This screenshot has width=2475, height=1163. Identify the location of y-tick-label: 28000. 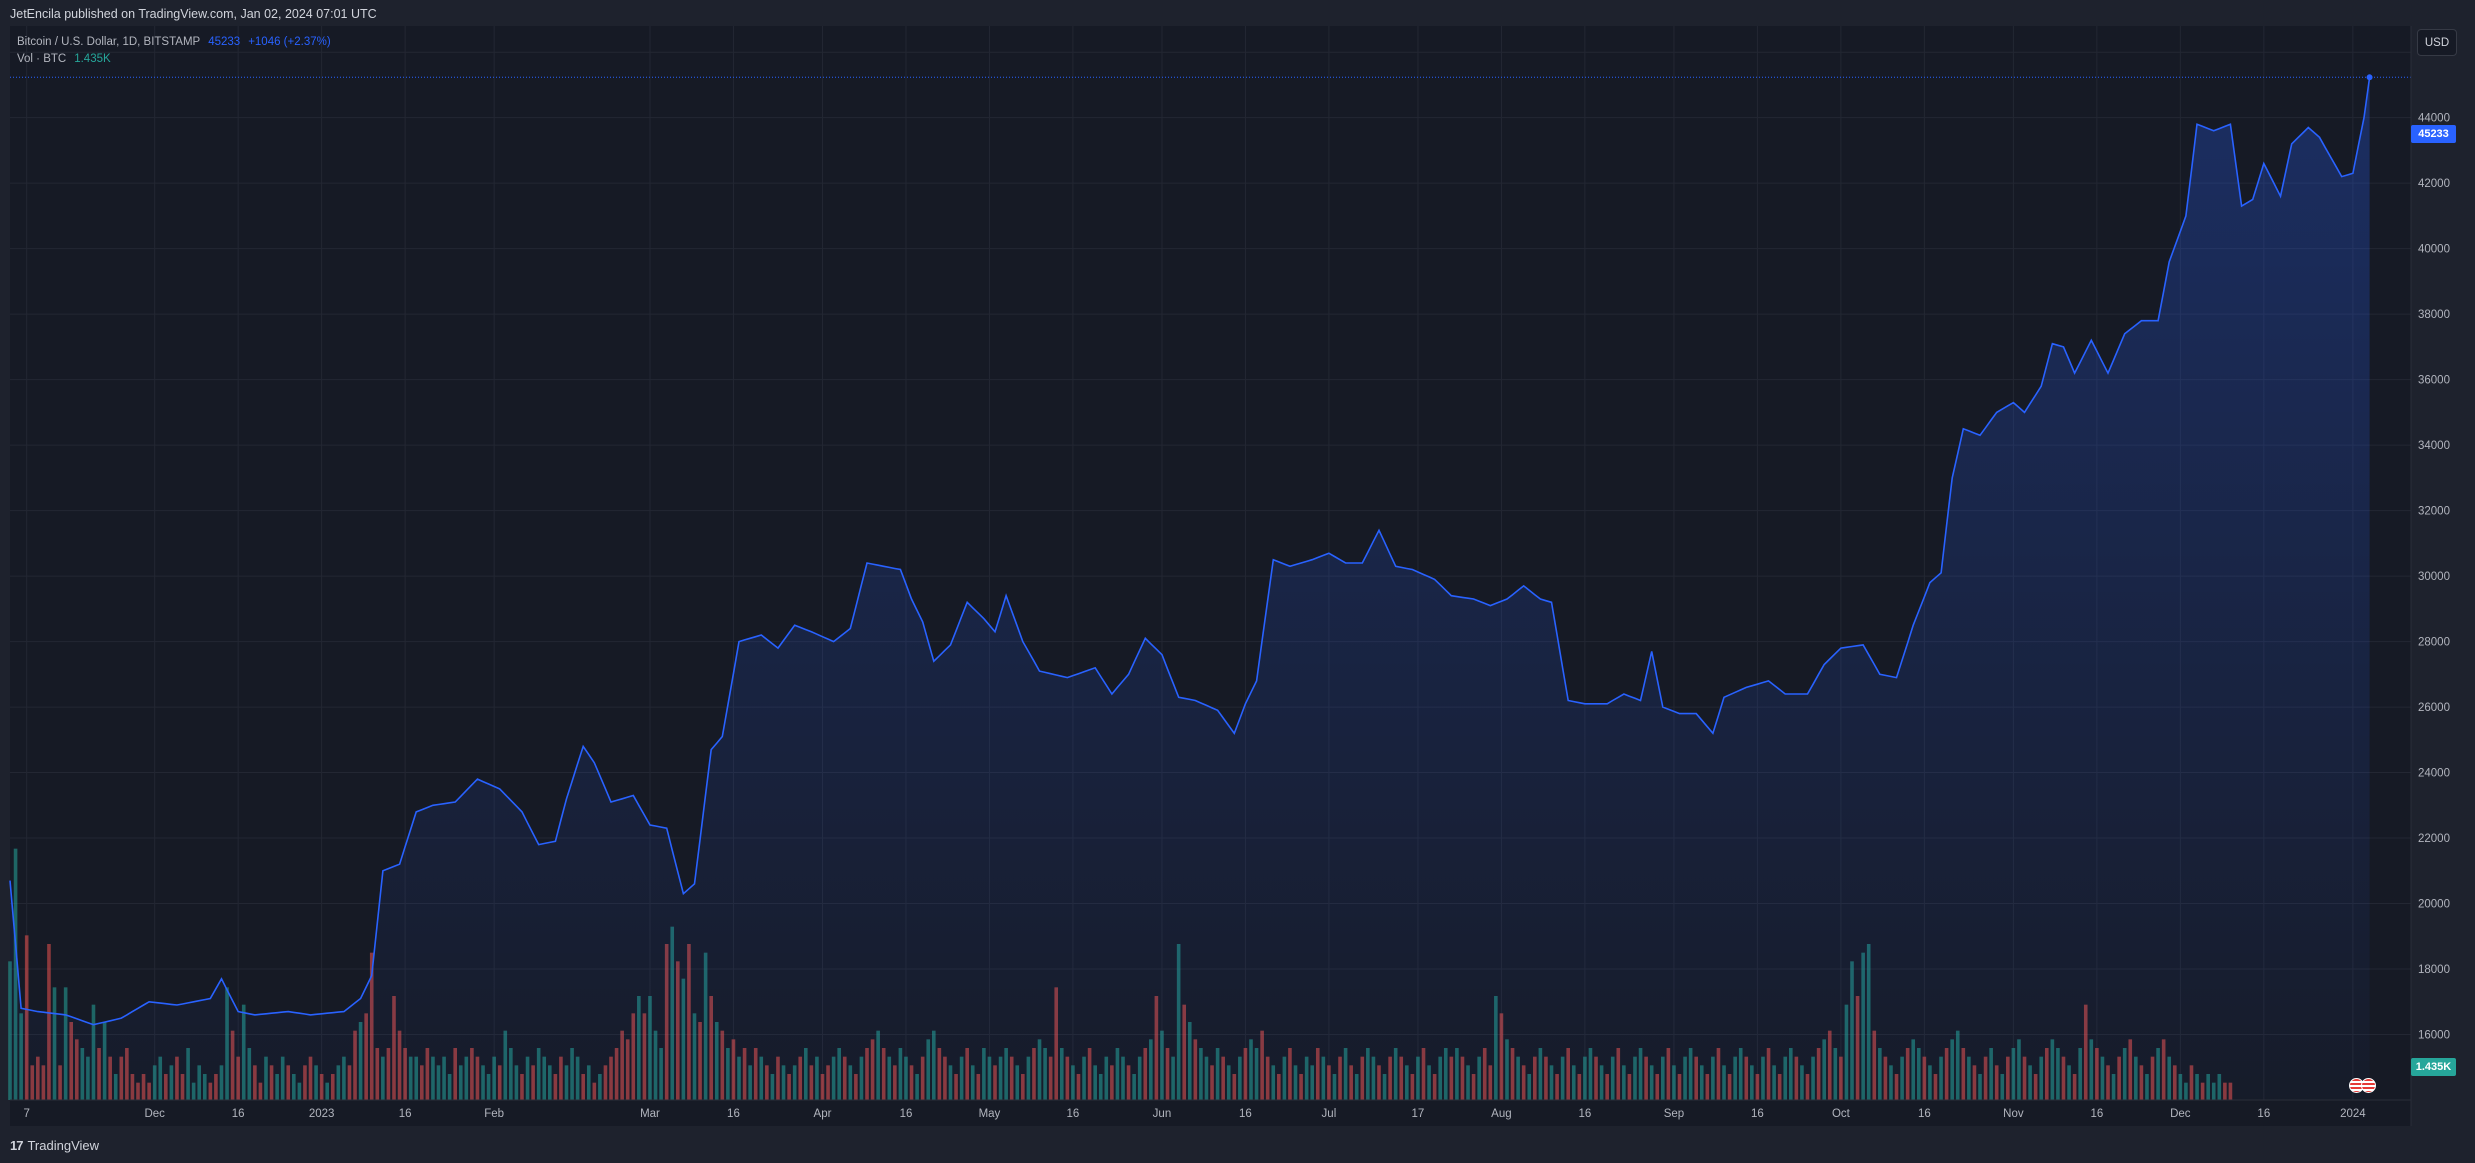
(2434, 643).